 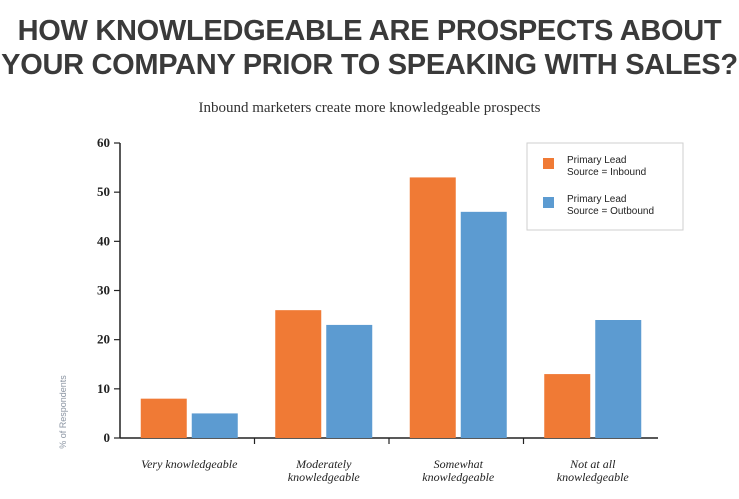 What do you see at coordinates (103, 290) in the screenshot?
I see `y-tick-label: 30` at bounding box center [103, 290].